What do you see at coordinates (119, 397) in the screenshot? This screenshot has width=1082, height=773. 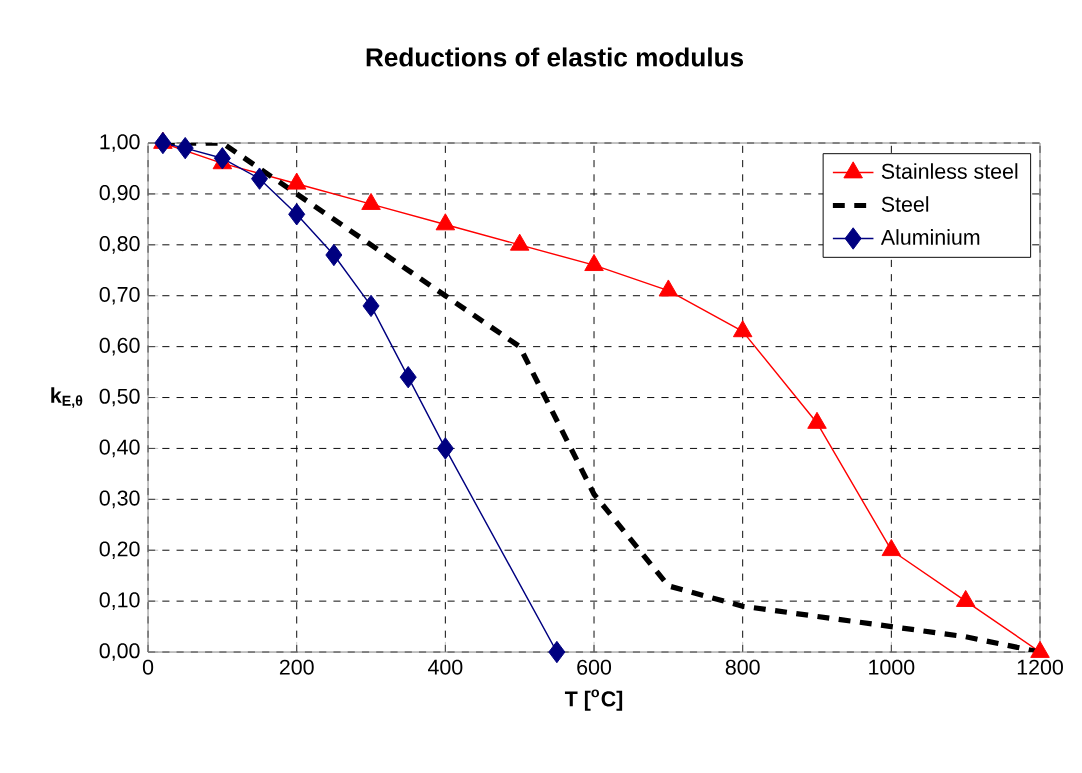 I see `y-tick-label: 0,50` at bounding box center [119, 397].